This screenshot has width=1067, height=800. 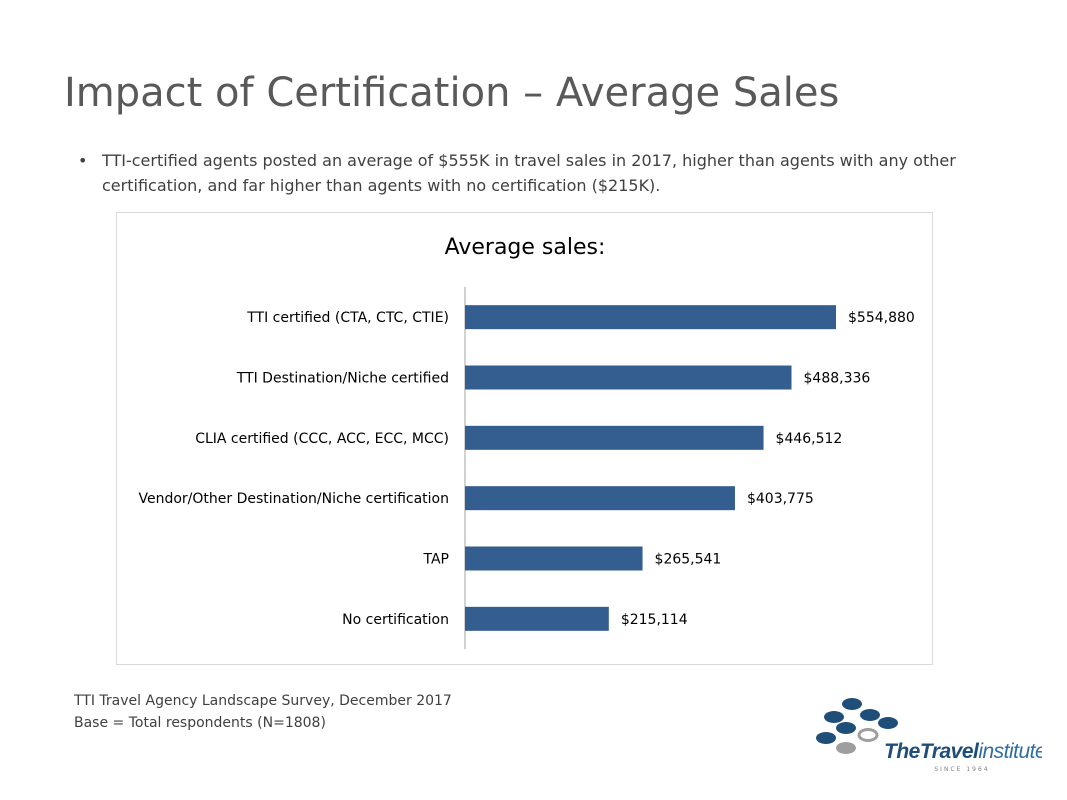 What do you see at coordinates (688, 560) in the screenshot?
I see `data-label: $265,541` at bounding box center [688, 560].